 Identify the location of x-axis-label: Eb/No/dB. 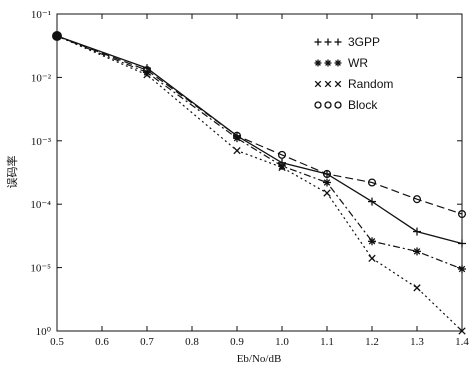
(259, 359).